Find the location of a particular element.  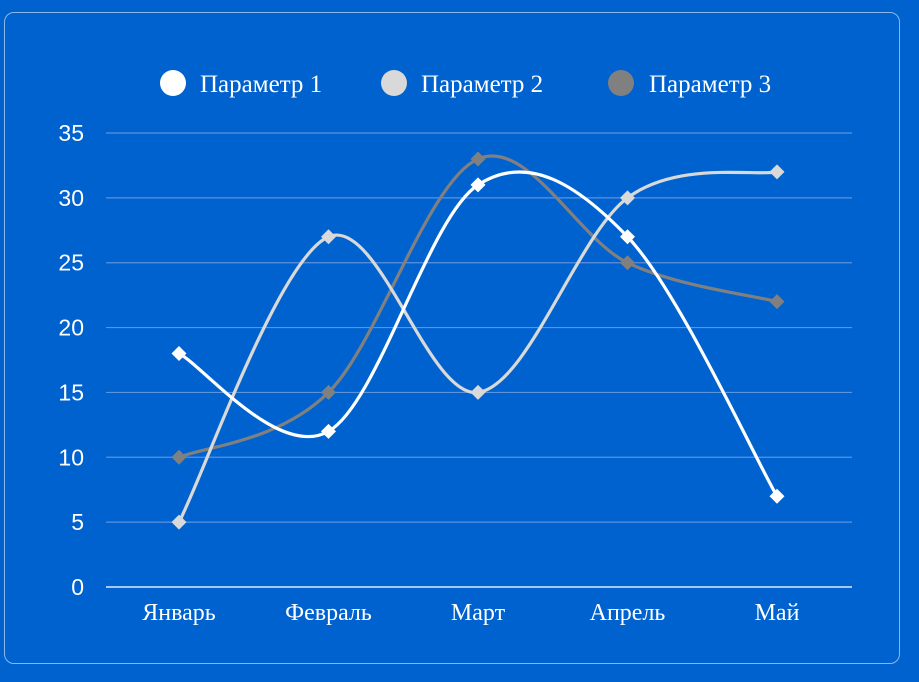

legend-label-parametr-3: Параметр 3 is located at coordinates (710, 84).